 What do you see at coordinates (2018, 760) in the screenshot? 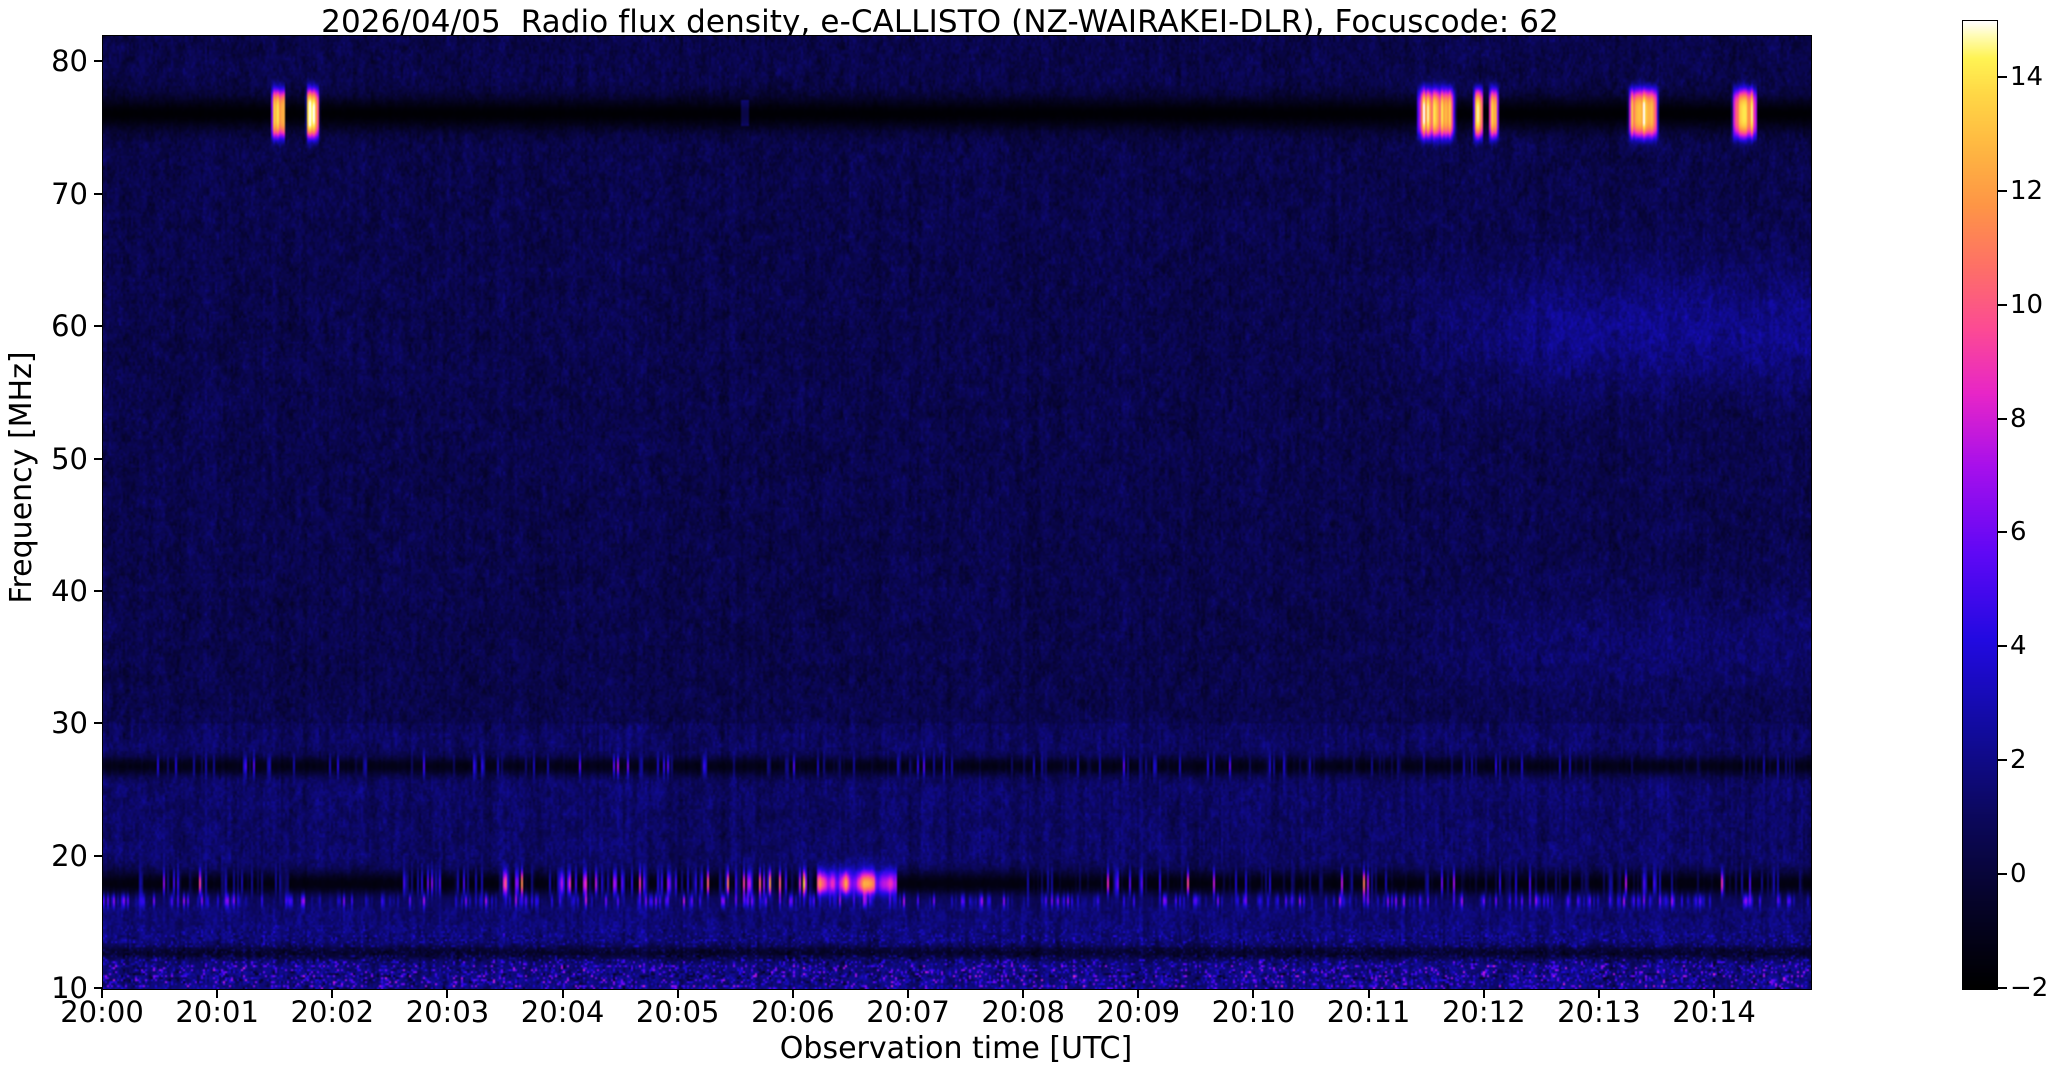
I see `colorbar-tick-label: 2` at bounding box center [2018, 760].